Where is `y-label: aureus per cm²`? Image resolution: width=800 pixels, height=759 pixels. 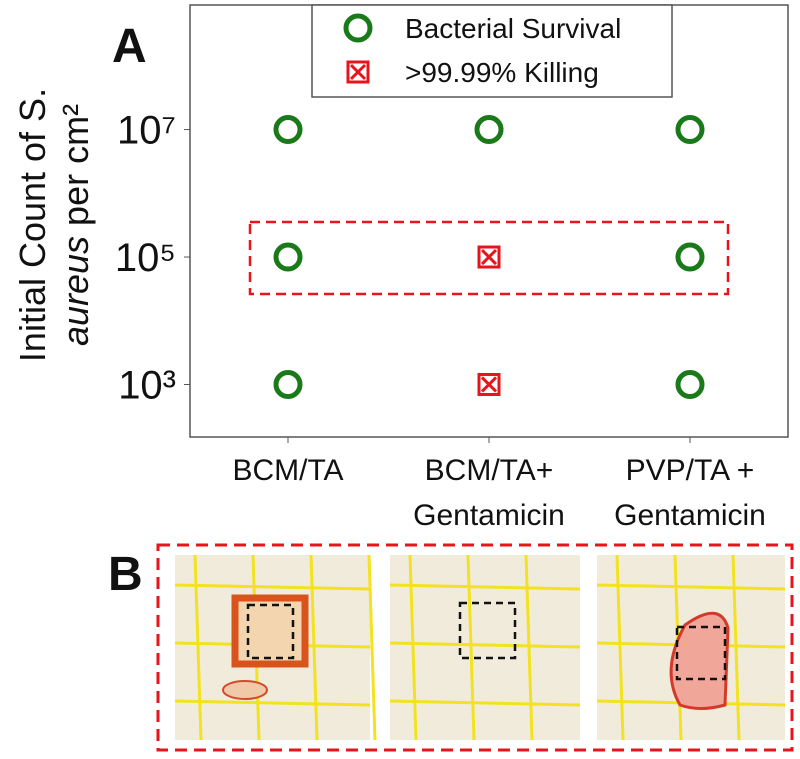 y-label: aureus per cm² is located at coordinates (75, 225).